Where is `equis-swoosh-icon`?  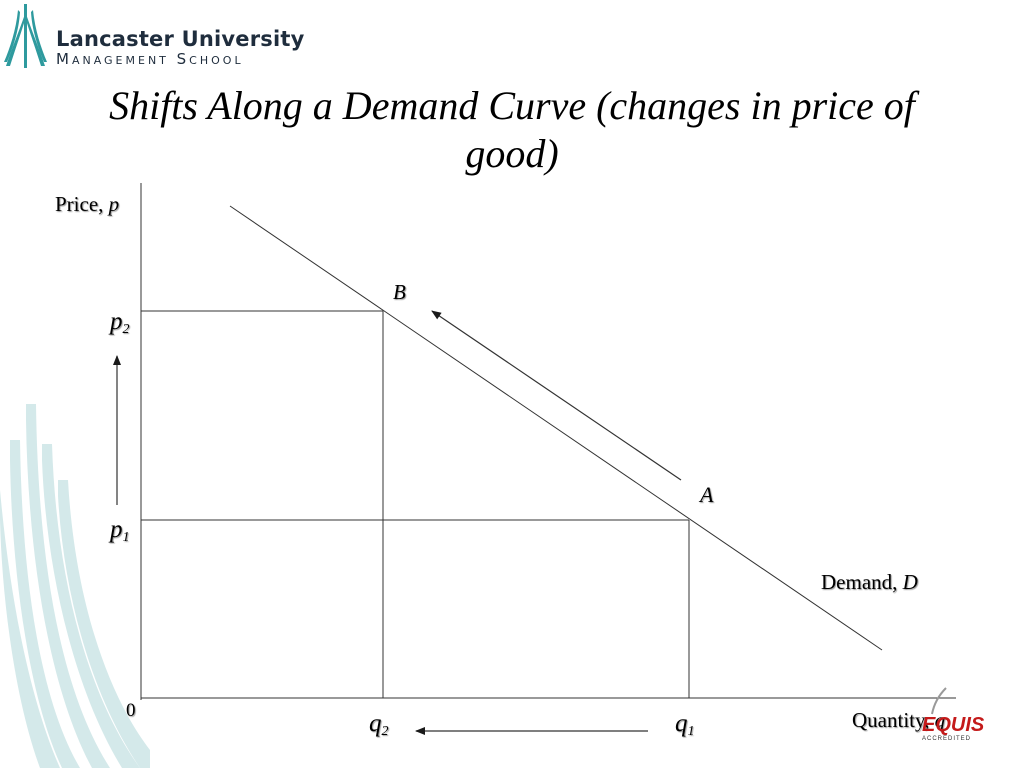
equis-swoosh-icon is located at coordinates (939, 701).